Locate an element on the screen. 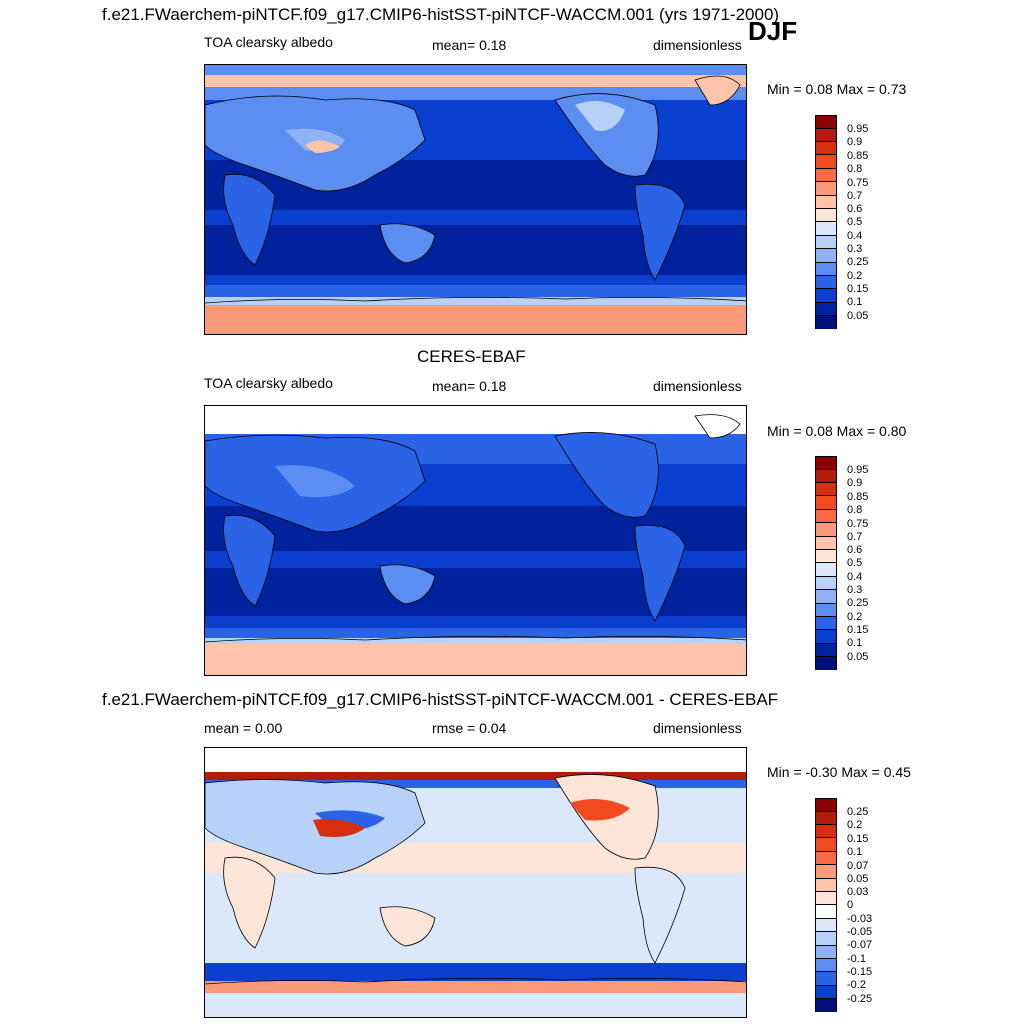  panel3-map is located at coordinates (475, 882).